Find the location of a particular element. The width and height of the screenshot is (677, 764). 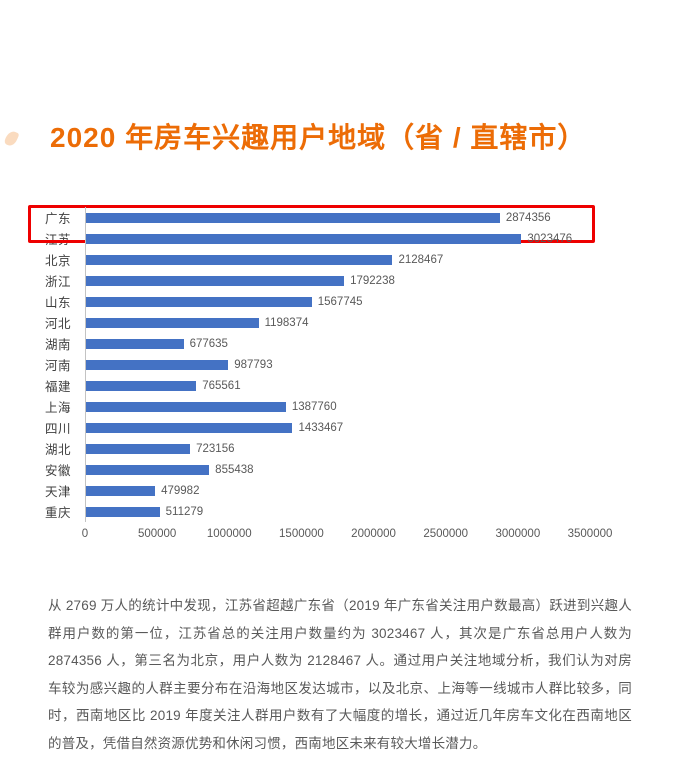

bar-track: 479982 is located at coordinates (337, 490).